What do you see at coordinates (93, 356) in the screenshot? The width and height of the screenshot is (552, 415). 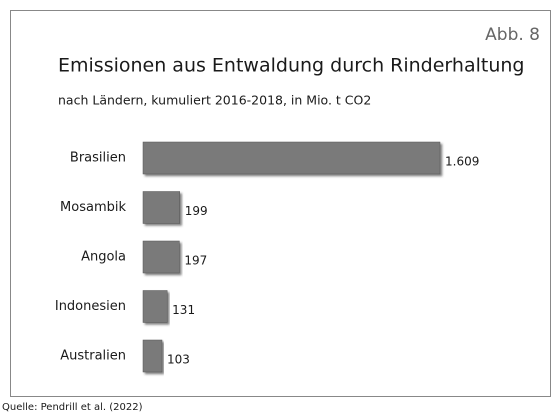 I see `category-label: Australien` at bounding box center [93, 356].